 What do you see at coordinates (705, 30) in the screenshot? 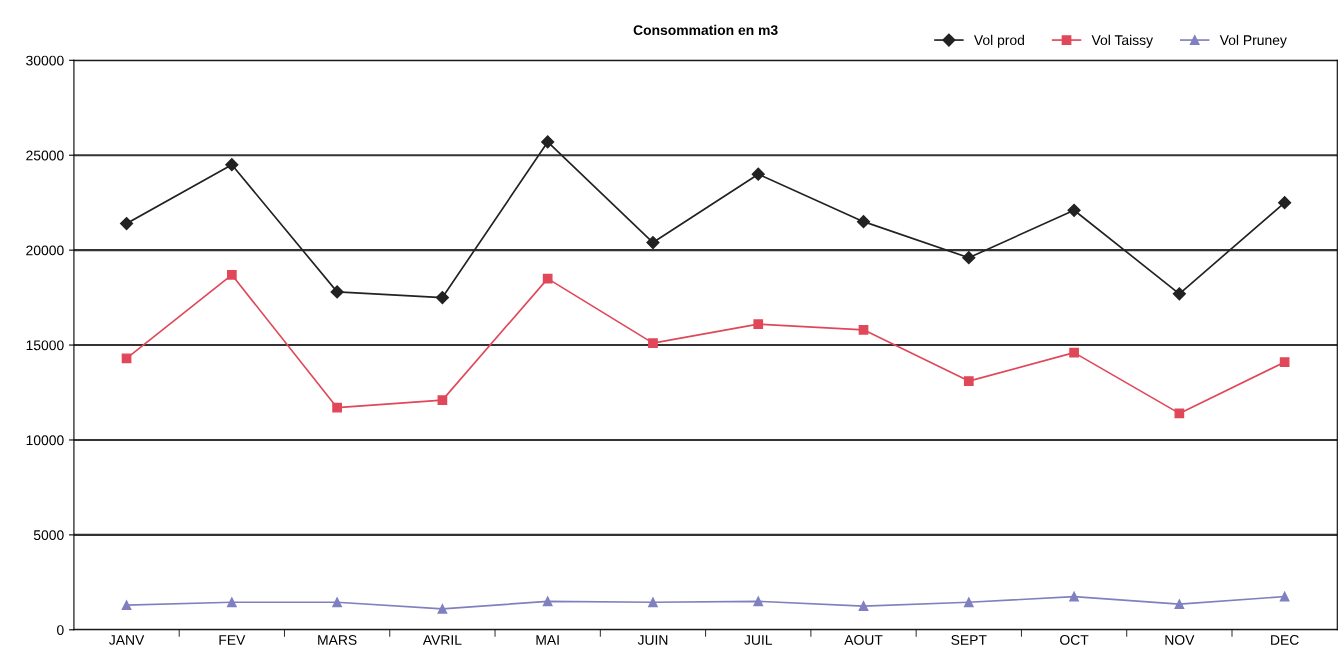
I see `chart-title: Consommation en m3` at bounding box center [705, 30].